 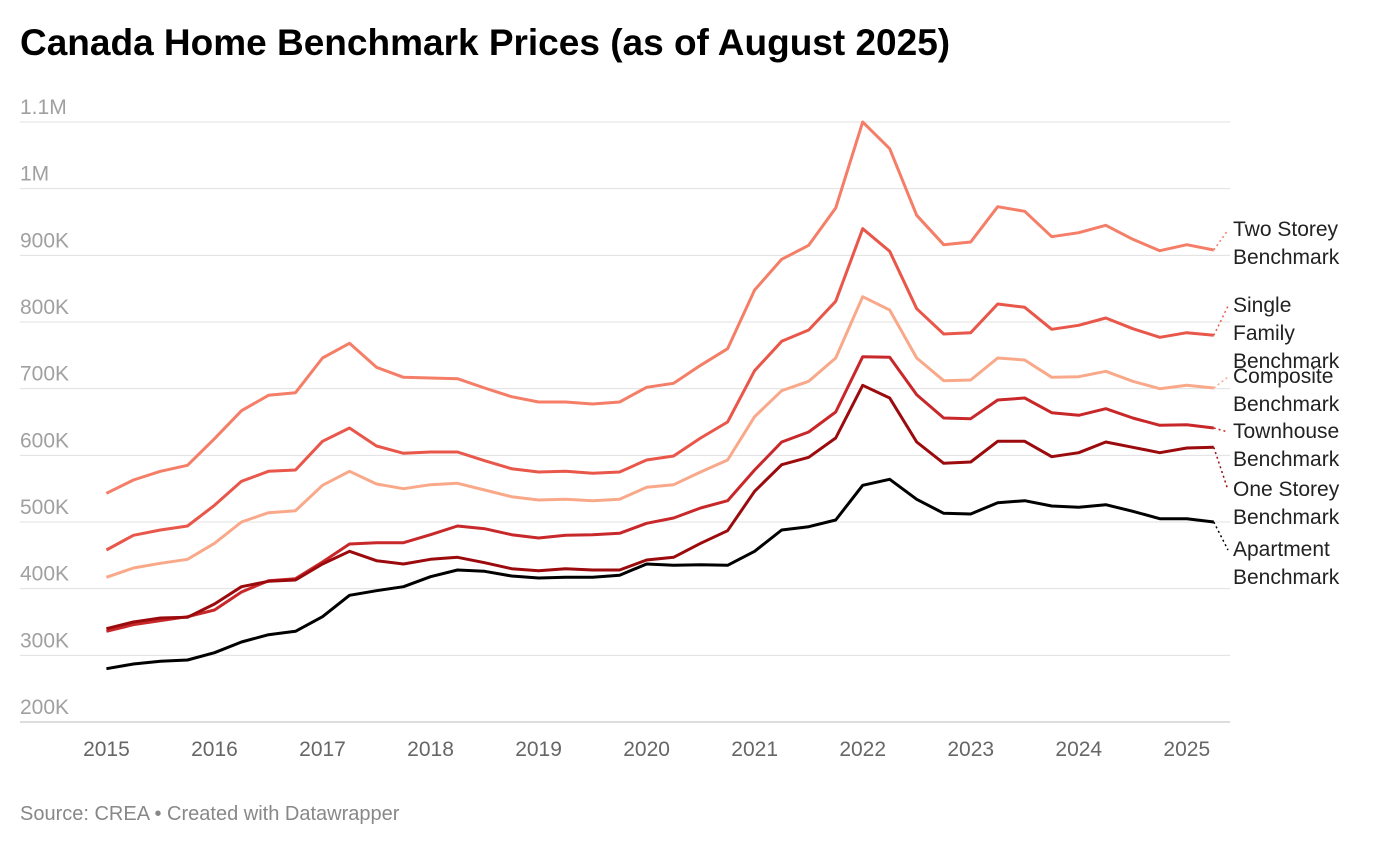 I want to click on y-tick-label: 600K, so click(x=44, y=440).